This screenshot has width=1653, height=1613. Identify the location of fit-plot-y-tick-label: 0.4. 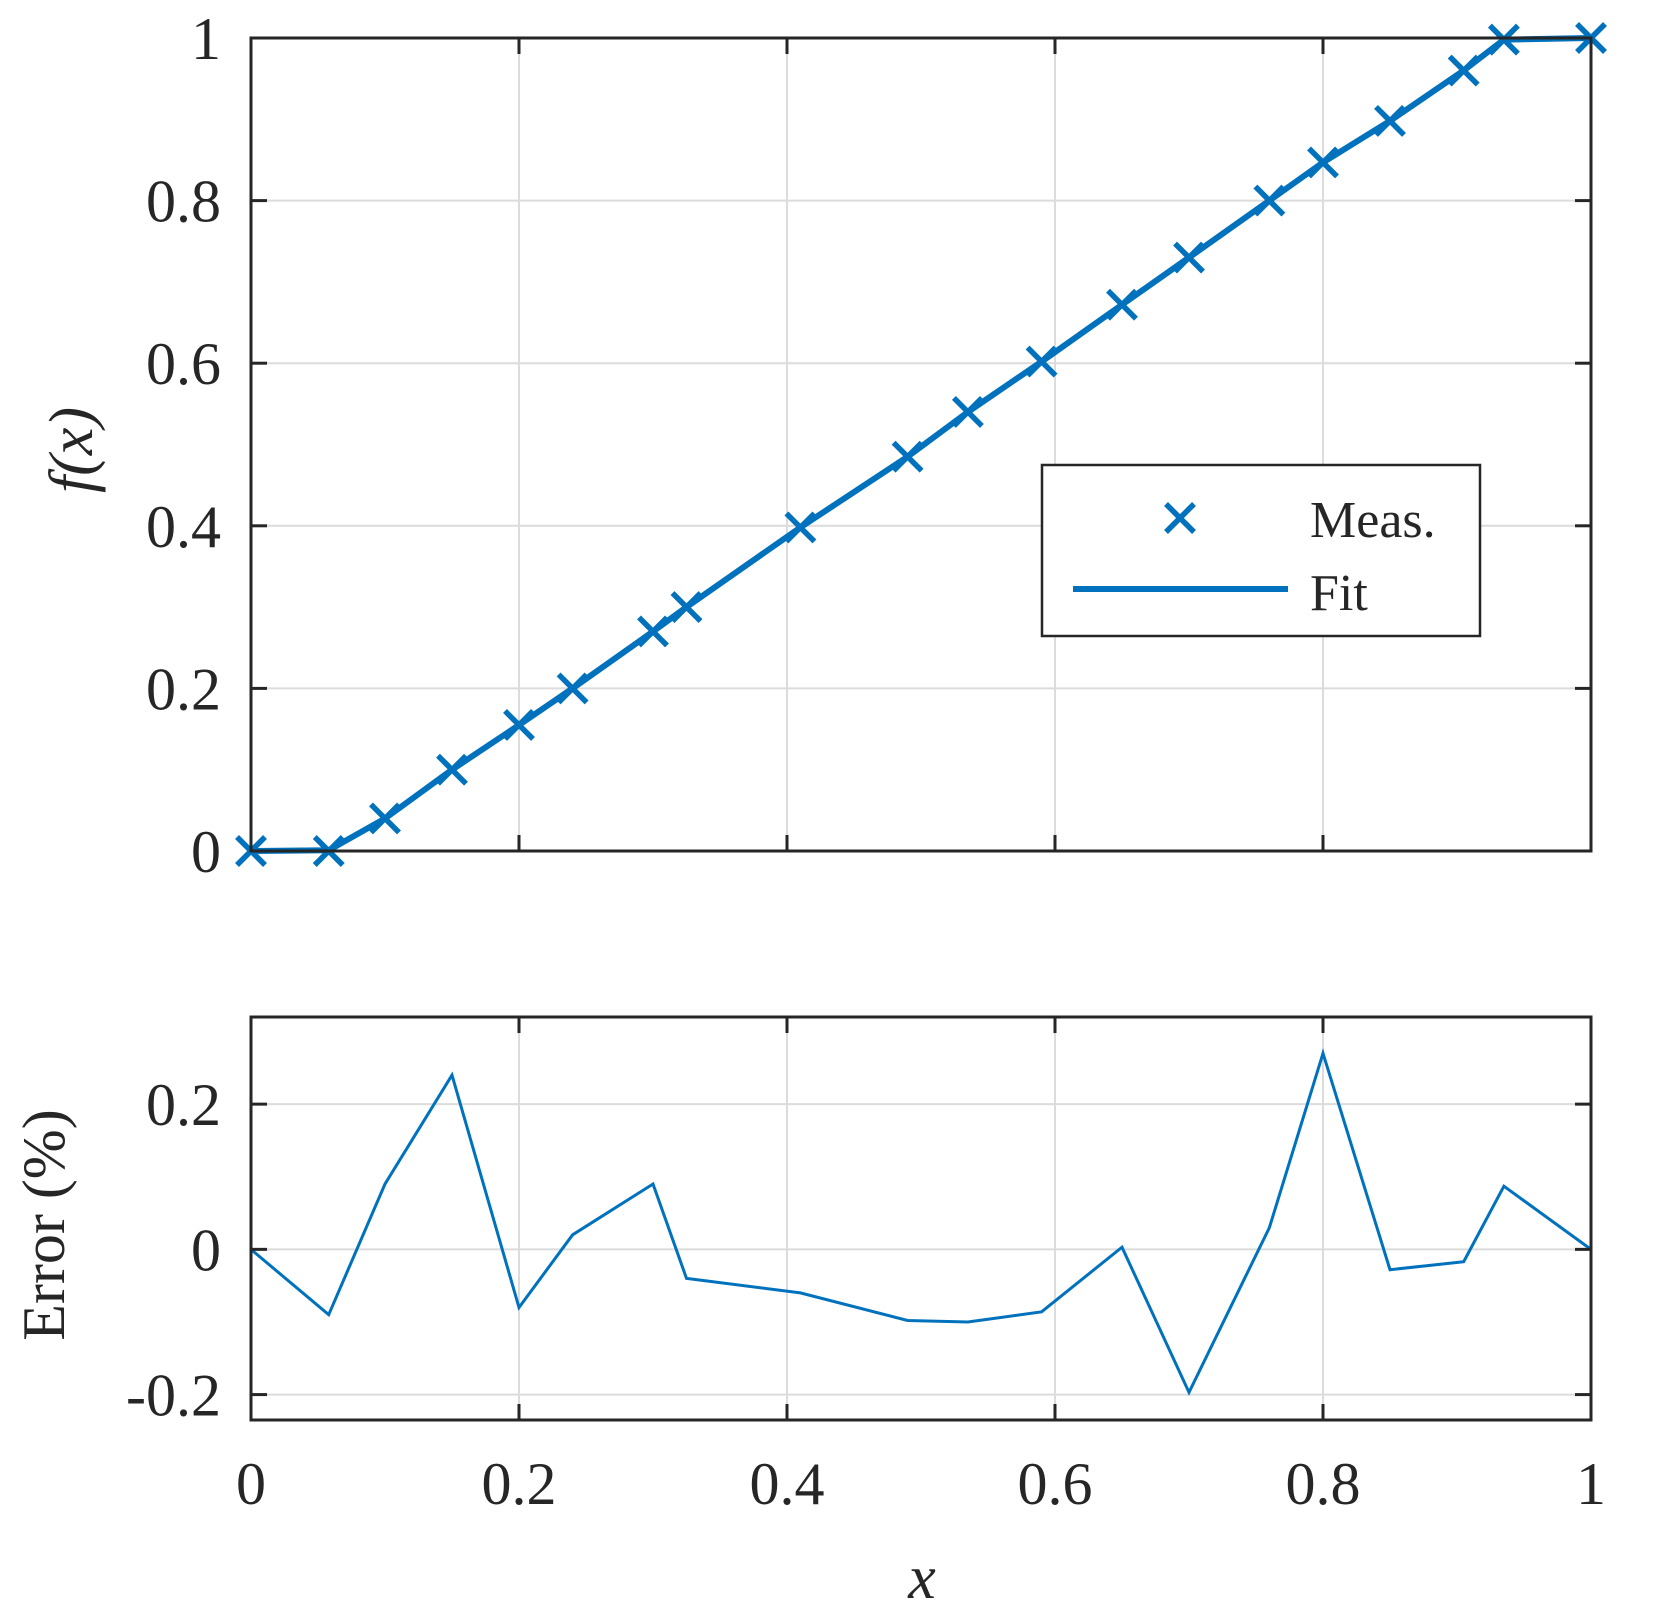
(183, 527).